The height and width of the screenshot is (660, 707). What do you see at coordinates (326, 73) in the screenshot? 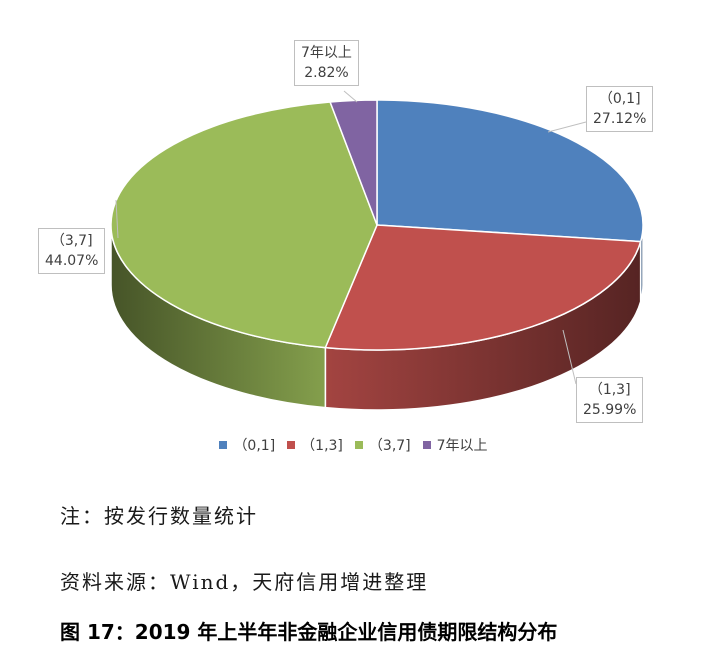
I see `data-label-value: 2.82%` at bounding box center [326, 73].